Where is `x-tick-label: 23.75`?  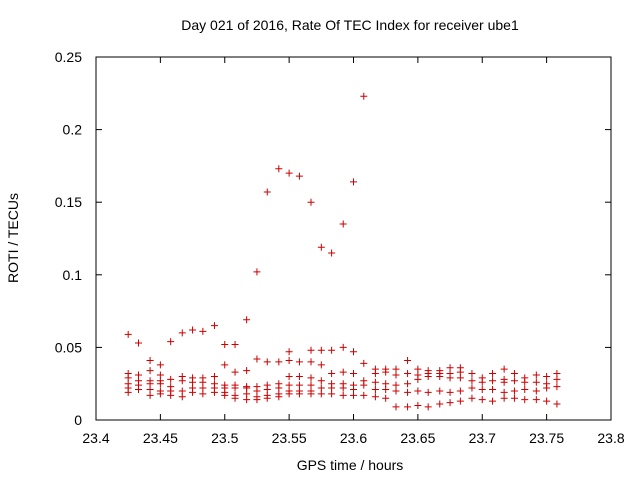 x-tick-label: 23.75 is located at coordinates (546, 438).